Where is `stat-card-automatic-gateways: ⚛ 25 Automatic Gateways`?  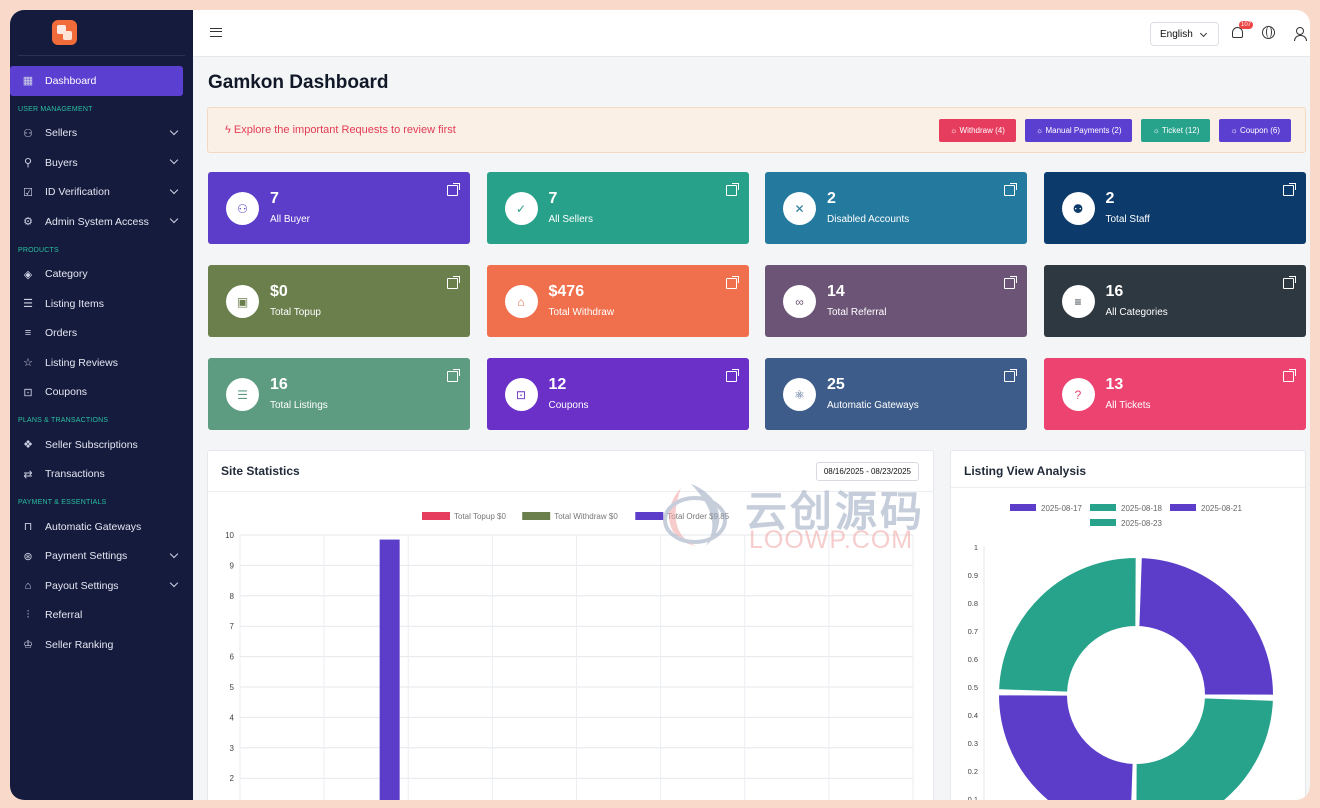 stat-card-automatic-gateways: ⚛ 25 Automatic Gateways is located at coordinates (896, 394).